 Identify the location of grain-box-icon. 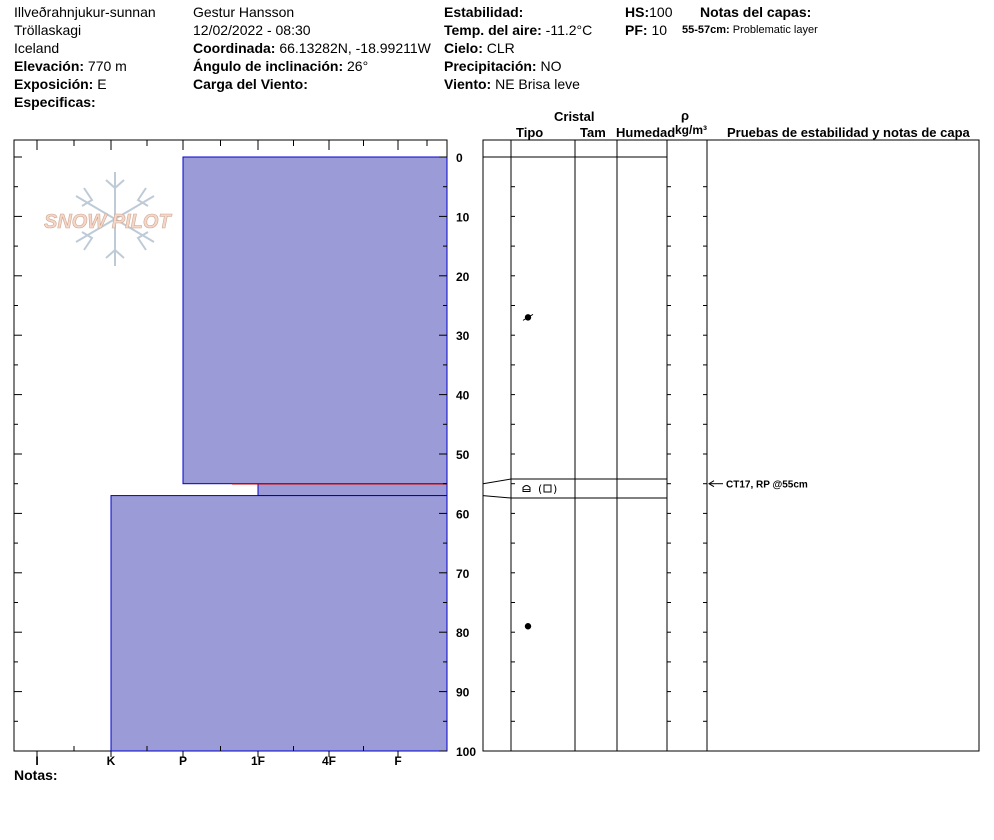
(547, 488).